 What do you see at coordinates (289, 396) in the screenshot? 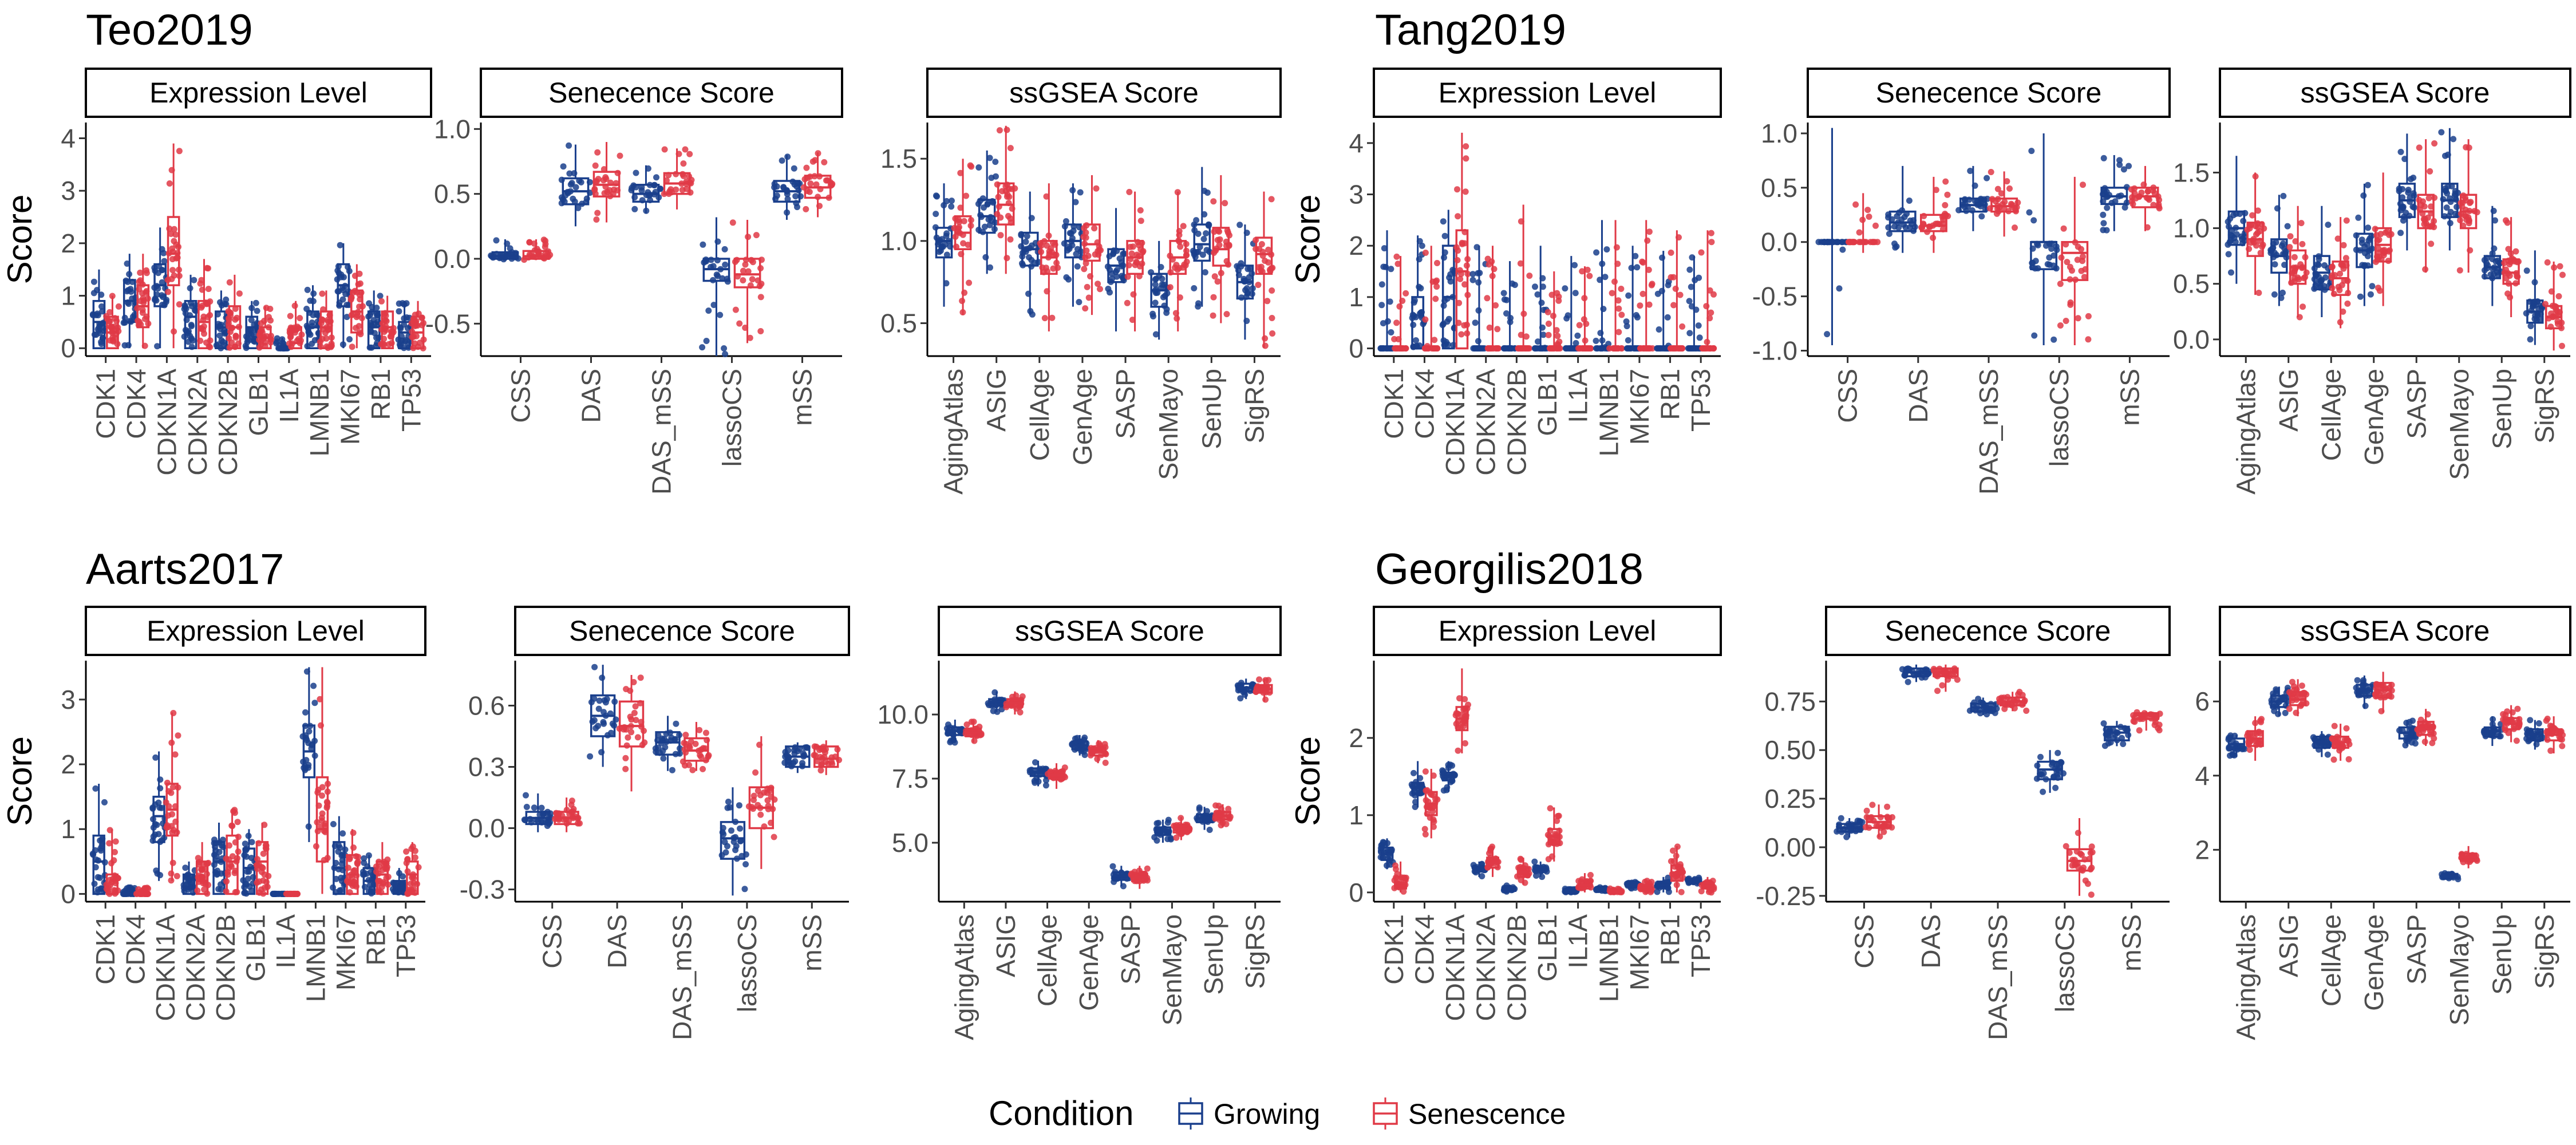
I see `x-tick-label: IL1A` at bounding box center [289, 396].